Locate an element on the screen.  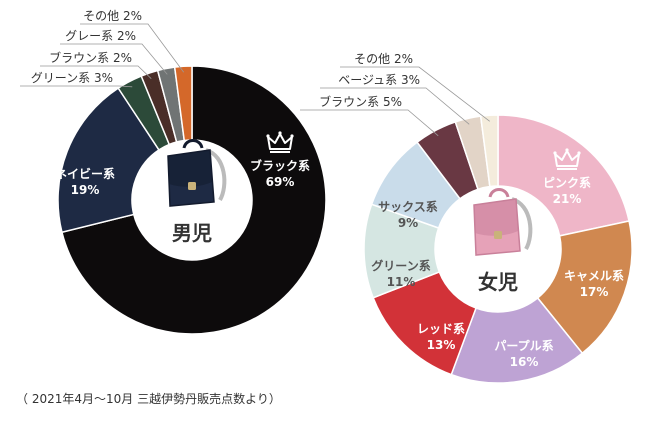
pie2-slice-5-name: サックス系 is located at coordinates (408, 206).